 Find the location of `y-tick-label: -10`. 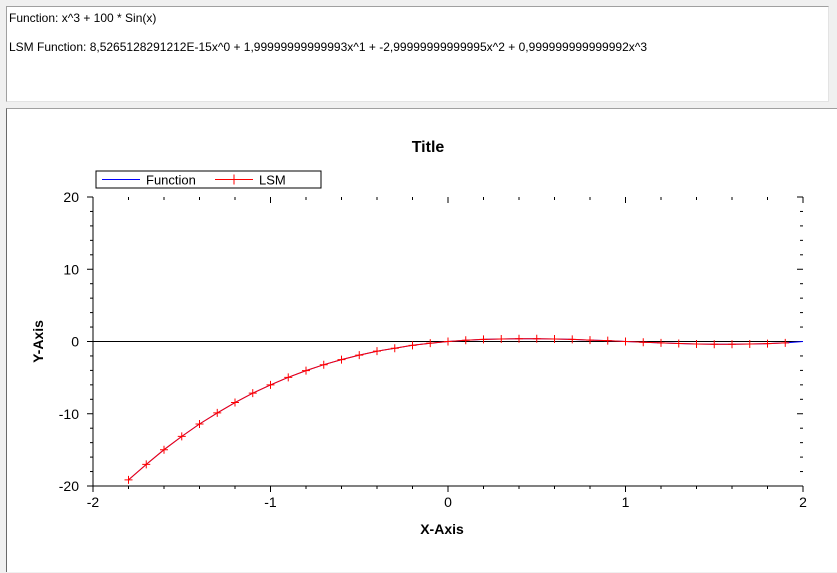

y-tick-label: -10 is located at coordinates (69, 414).